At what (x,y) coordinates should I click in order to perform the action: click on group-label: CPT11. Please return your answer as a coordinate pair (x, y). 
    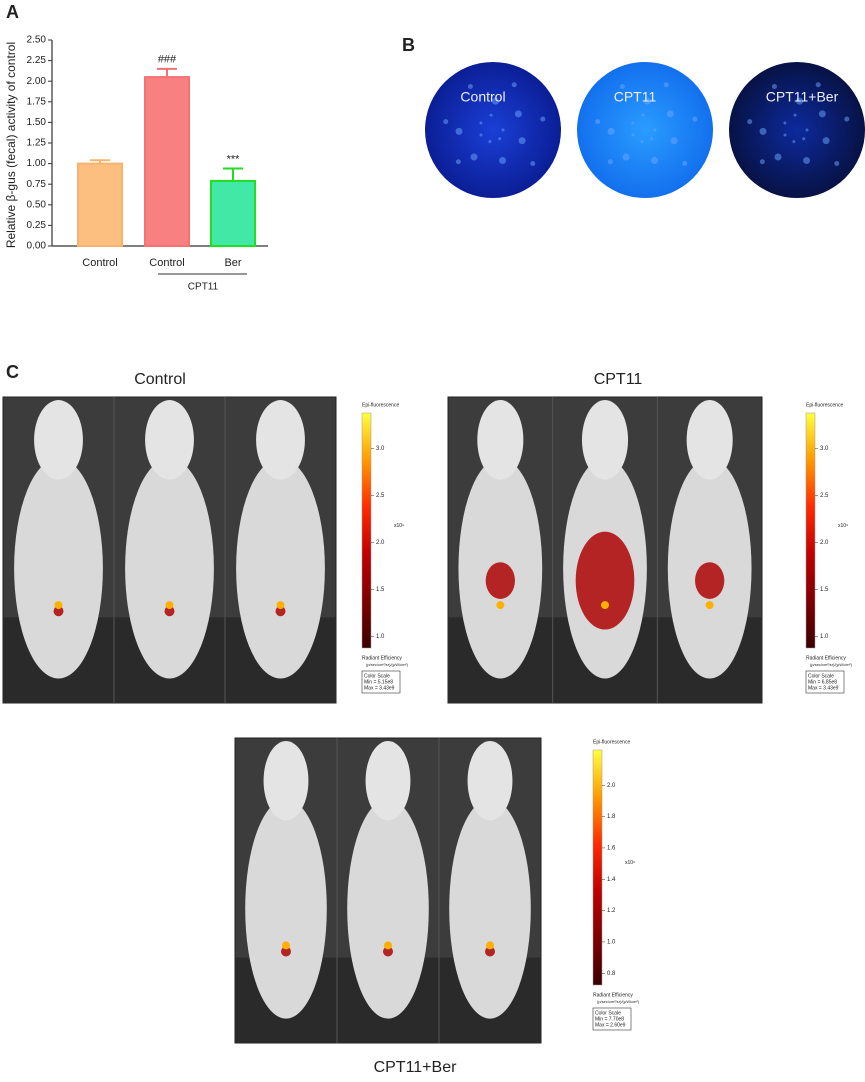
    Looking at the image, I should click on (203, 287).